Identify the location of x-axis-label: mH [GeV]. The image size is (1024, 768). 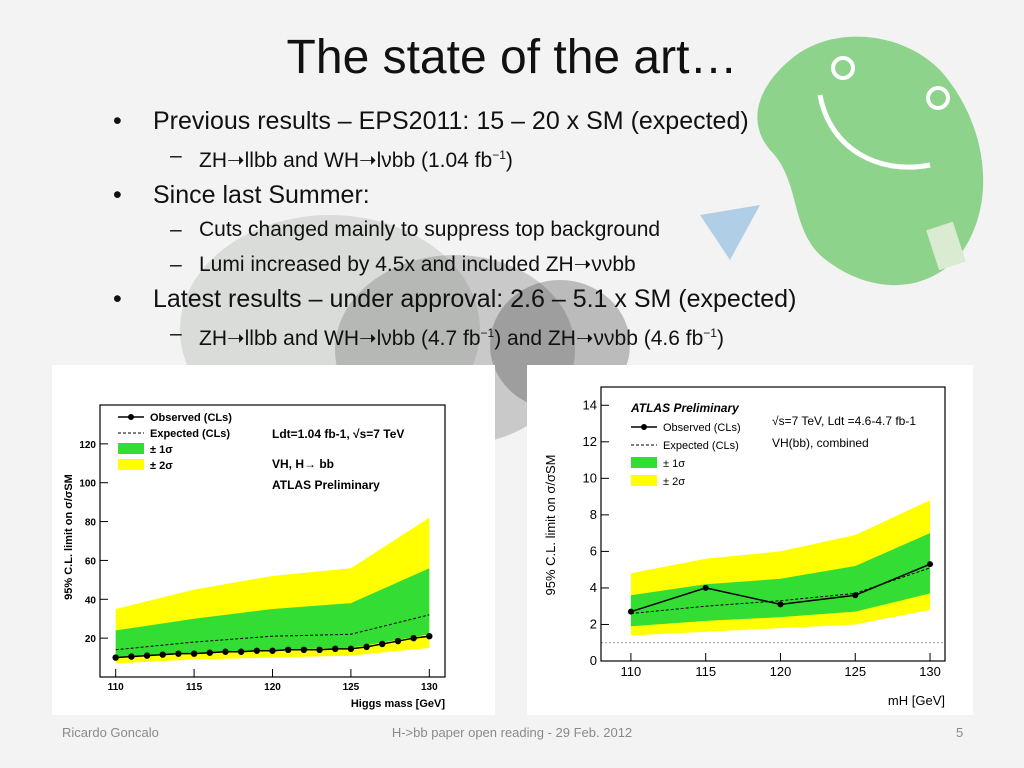
(916, 700).